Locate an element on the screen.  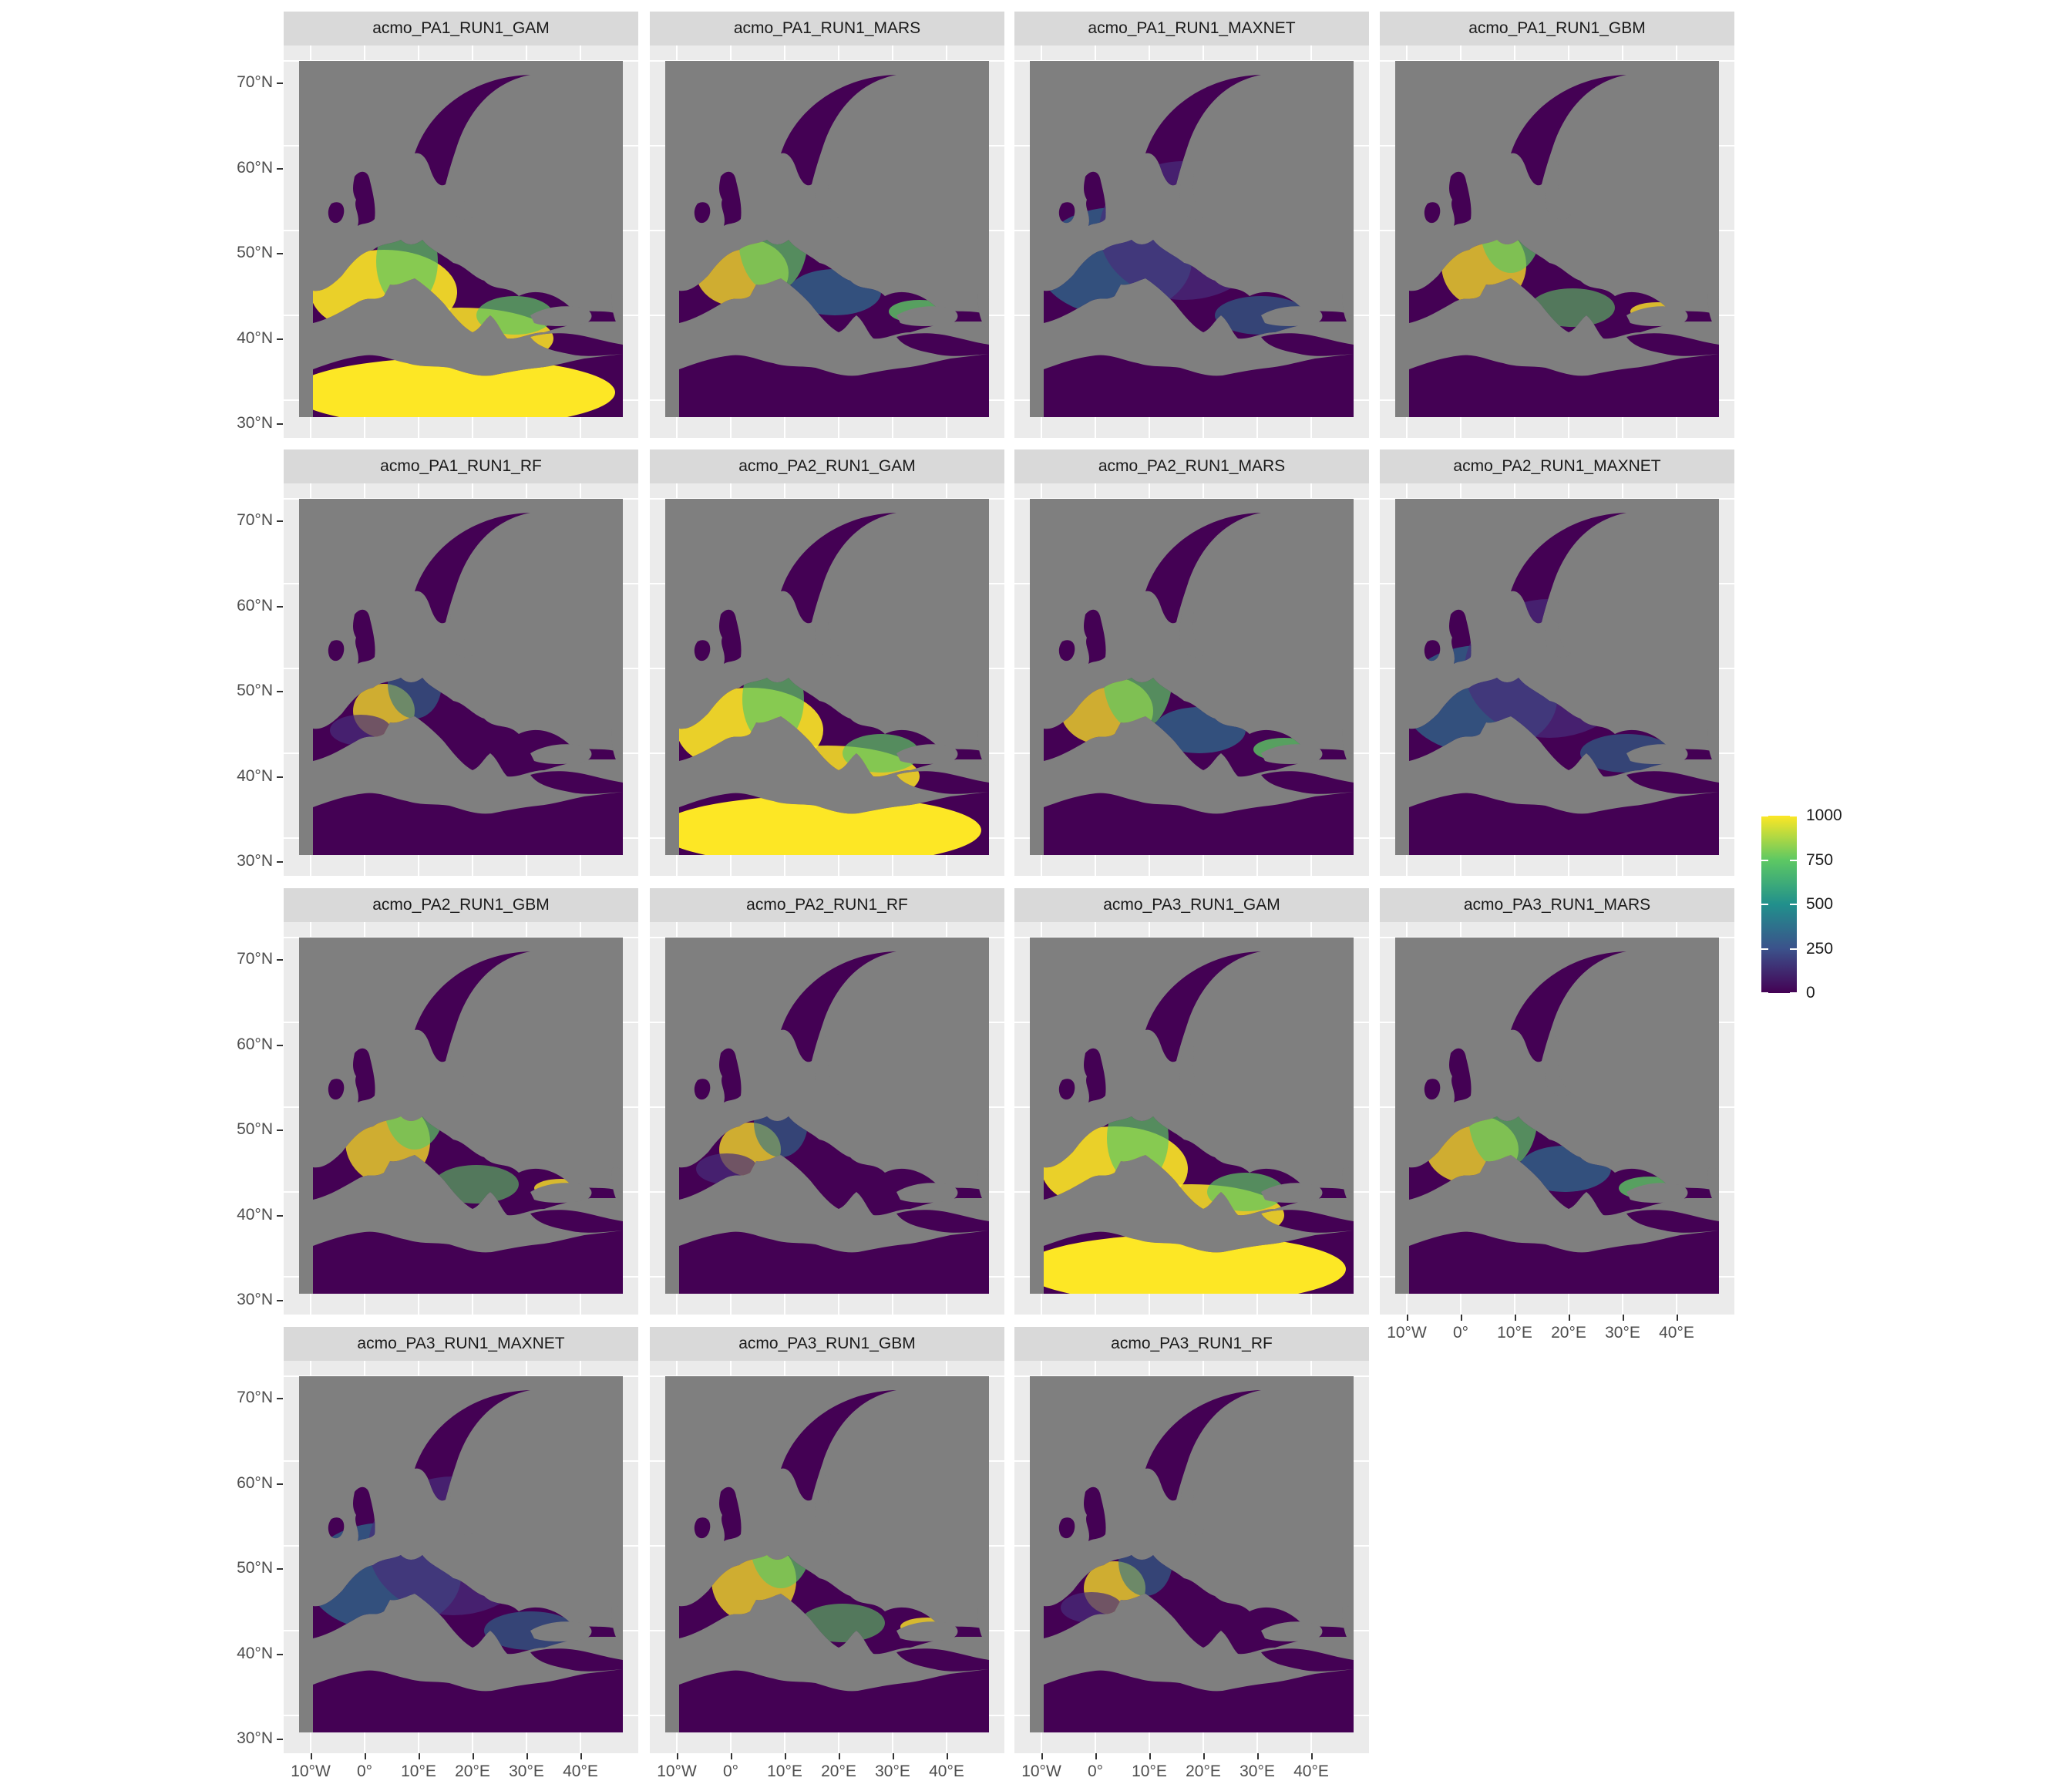
map-facet: acmo_PA3_RUN1_GBM is located at coordinates (827, 1540).